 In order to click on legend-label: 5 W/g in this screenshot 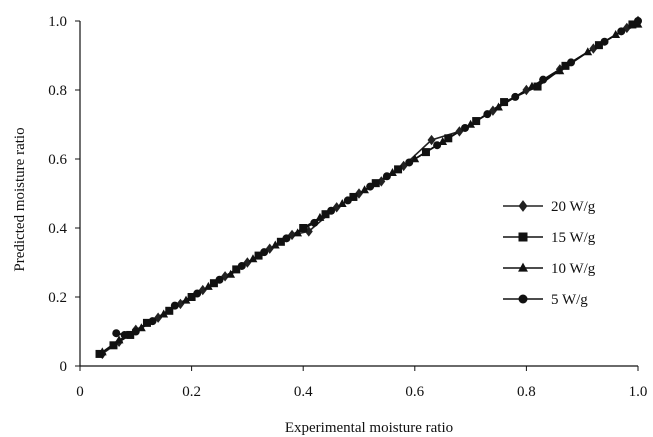, I will do `click(569, 300)`.